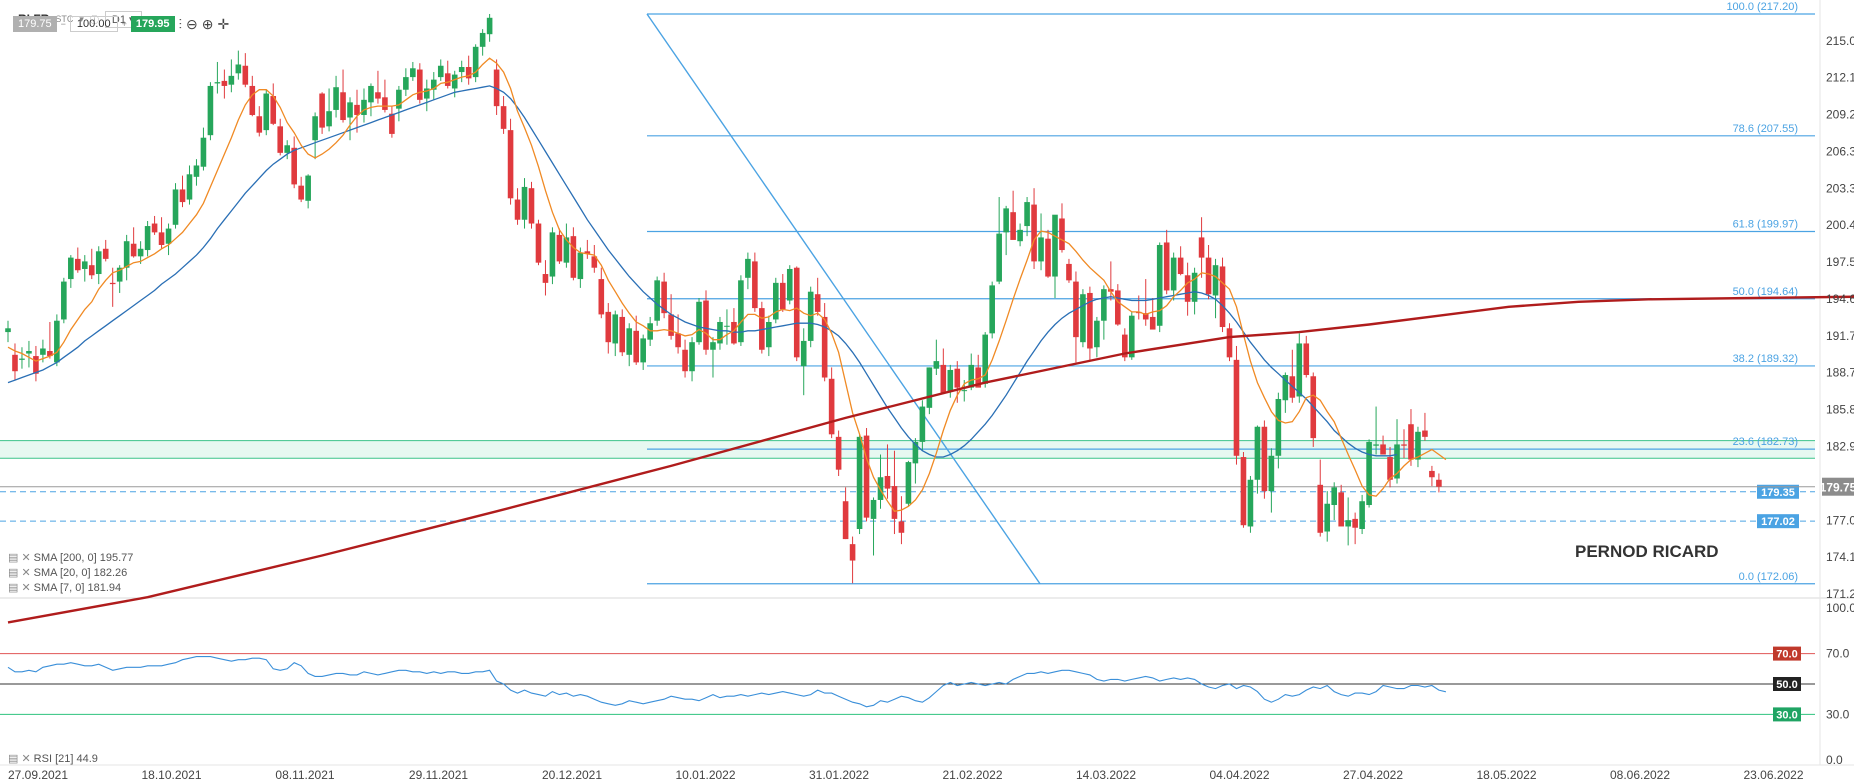 This screenshot has height=783, width=1854. I want to click on y-tick-label: 194.63, so click(1840, 299).